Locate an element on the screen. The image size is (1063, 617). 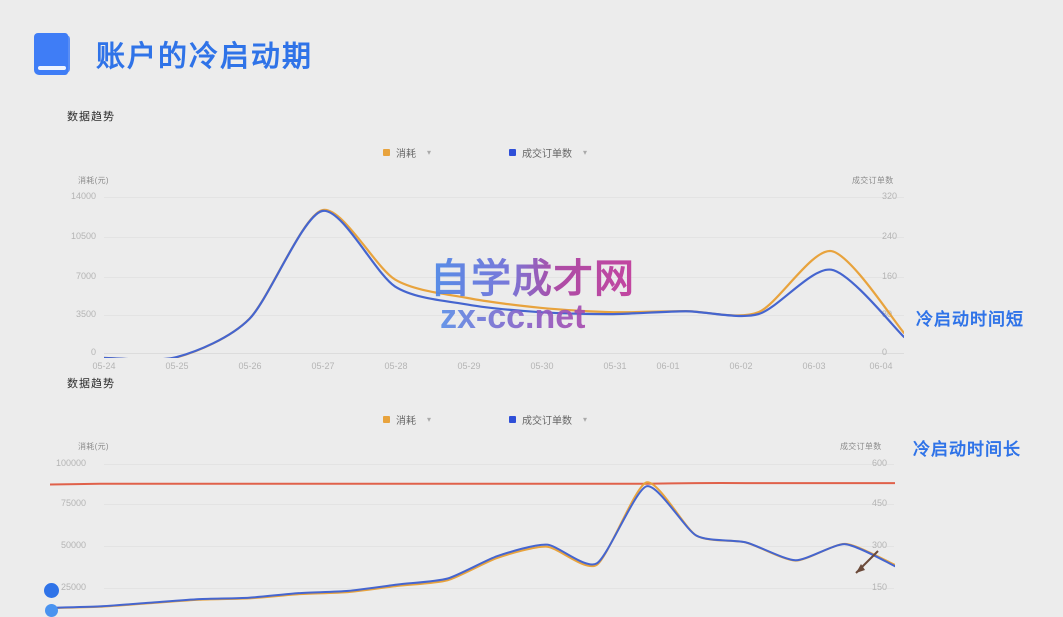
ytick-right-label: 80 is located at coordinates (887, 314).